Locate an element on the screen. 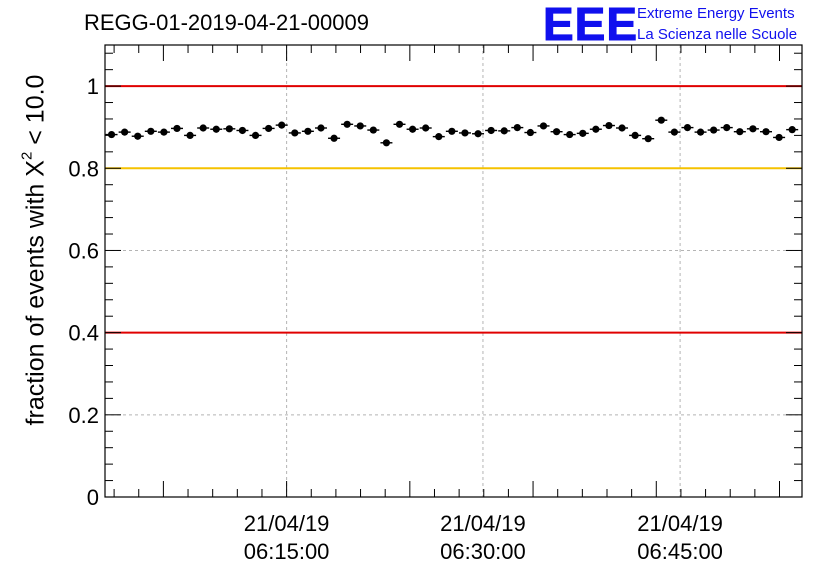 This screenshot has width=836, height=572. x-tick-date-1: 21/04/19 is located at coordinates (483, 523).